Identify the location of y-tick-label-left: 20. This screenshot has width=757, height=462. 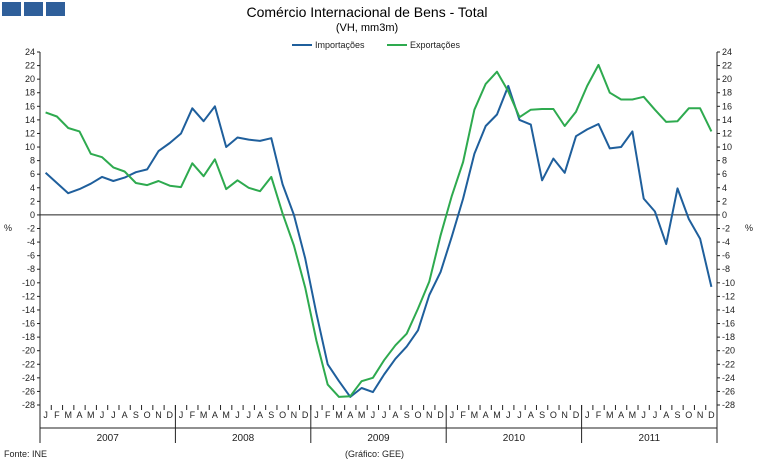
(30, 79).